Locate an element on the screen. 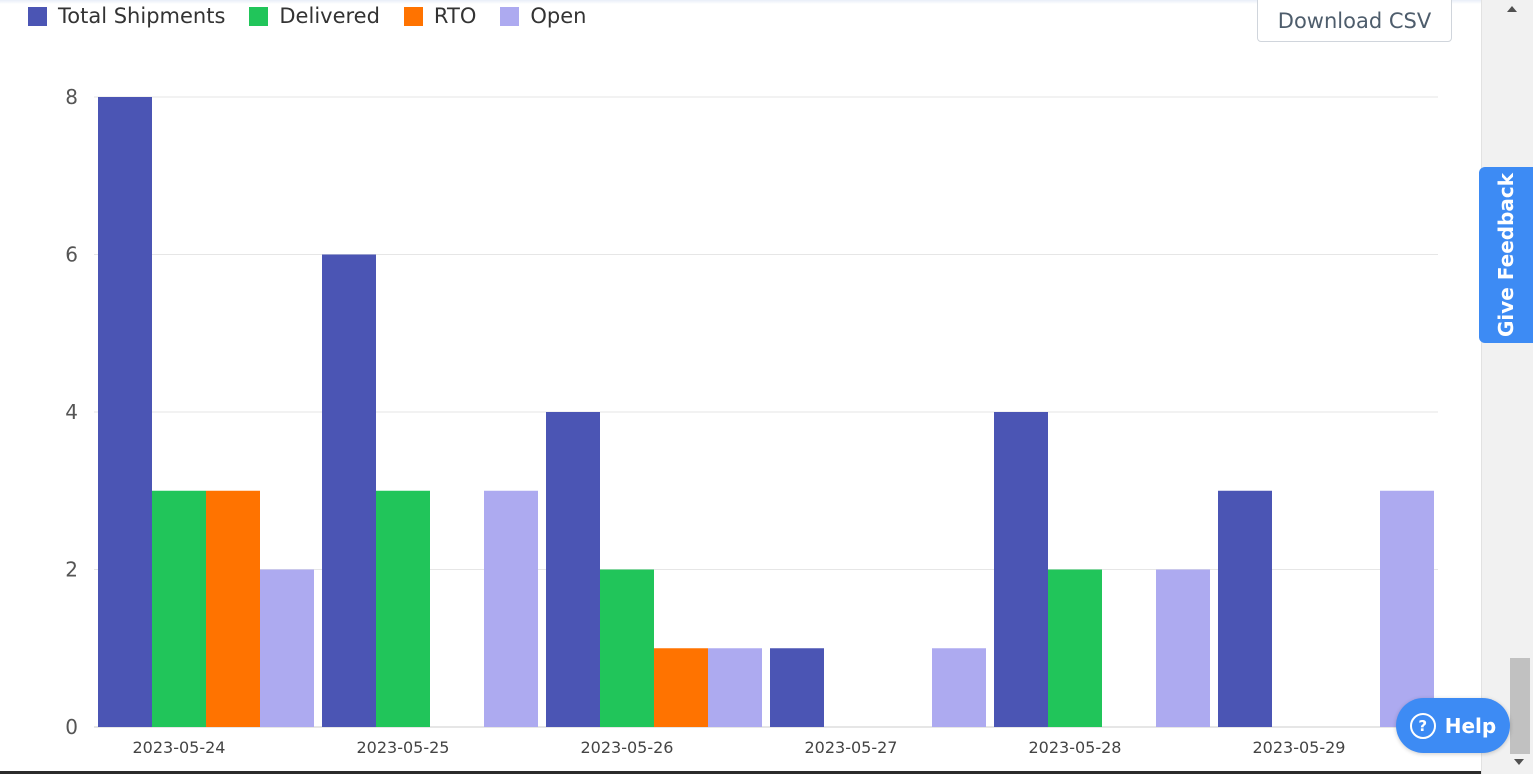 The width and height of the screenshot is (1533, 774). vertical-scrollbar is located at coordinates (1507, 387).